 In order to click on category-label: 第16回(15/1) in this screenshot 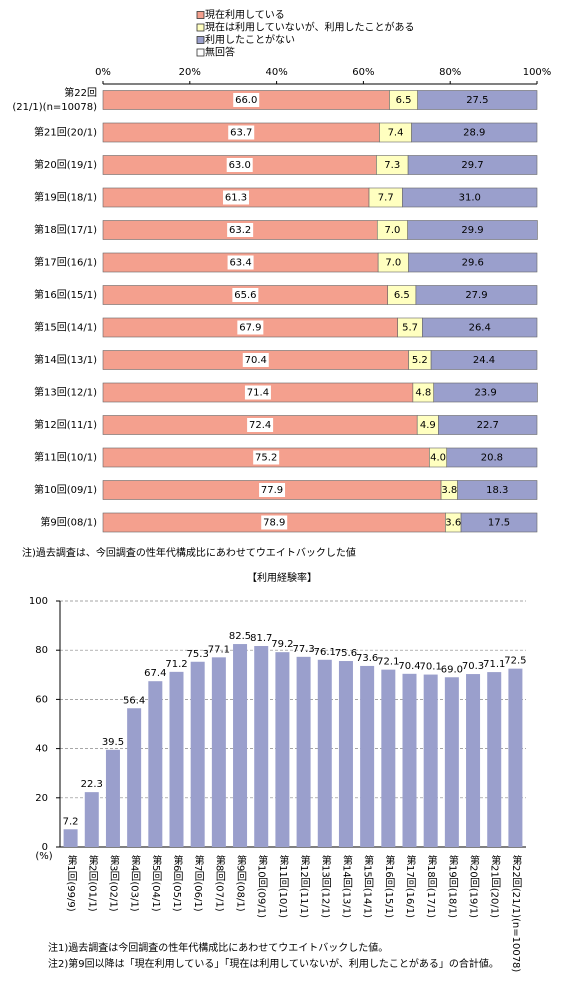, I will do `click(389, 886)`.